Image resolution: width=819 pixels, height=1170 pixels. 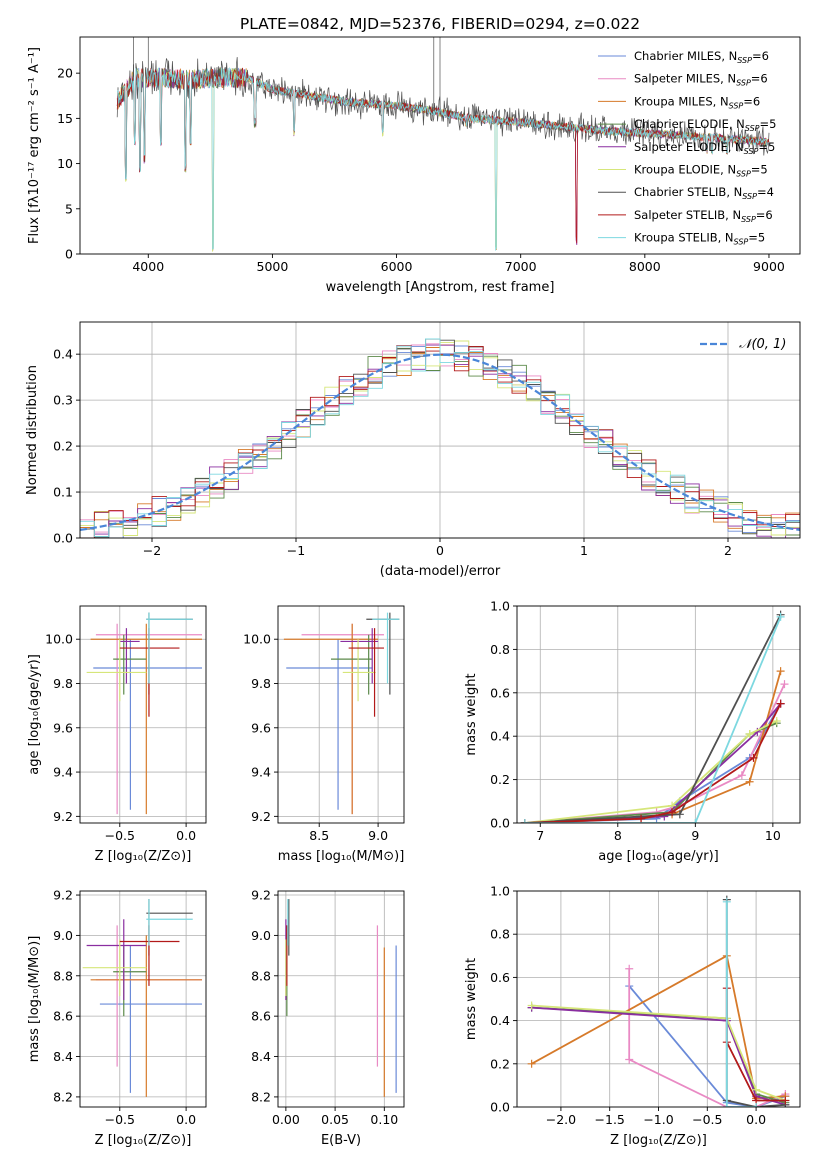 What do you see at coordinates (773, 835) in the screenshot?
I see `x-tick-label: 10` at bounding box center [773, 835].